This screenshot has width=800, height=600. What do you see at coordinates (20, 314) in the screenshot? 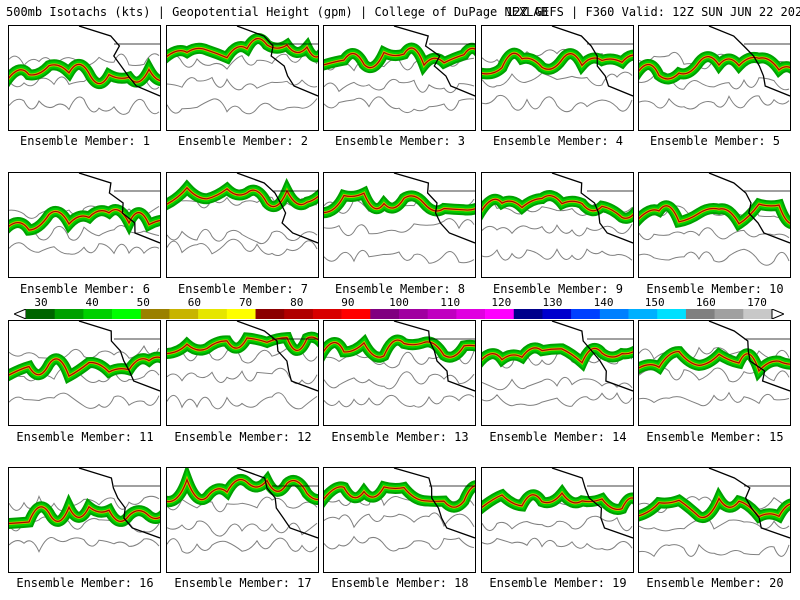
I see `colorbar-left-arrow` at bounding box center [20, 314].